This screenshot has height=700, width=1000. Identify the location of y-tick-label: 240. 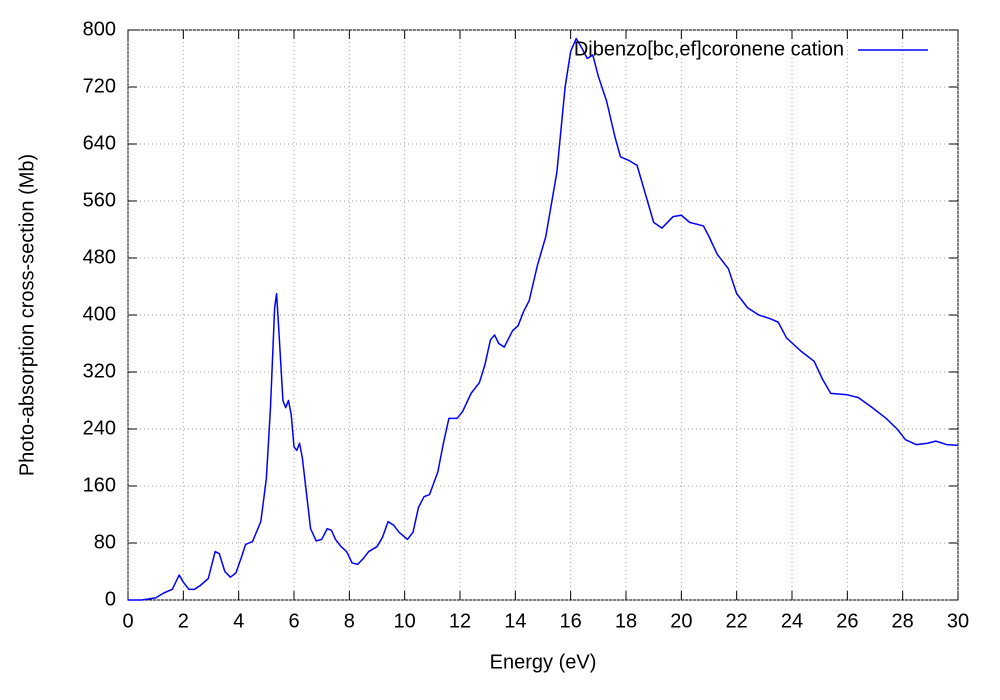
(99, 428).